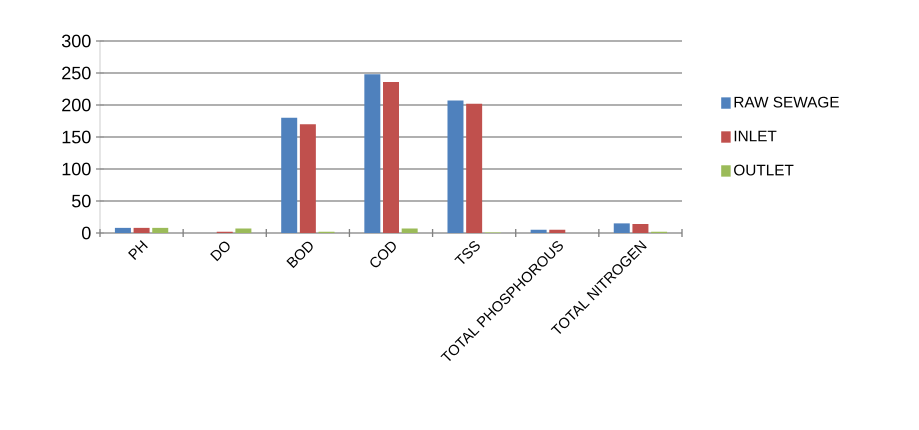  I want to click on legend-label: INLET, so click(755, 136).